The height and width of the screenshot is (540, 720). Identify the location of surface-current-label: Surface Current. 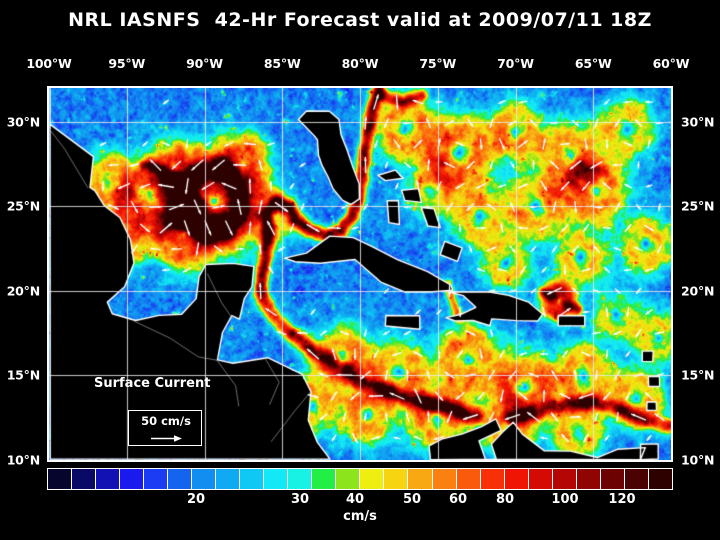
(152, 383).